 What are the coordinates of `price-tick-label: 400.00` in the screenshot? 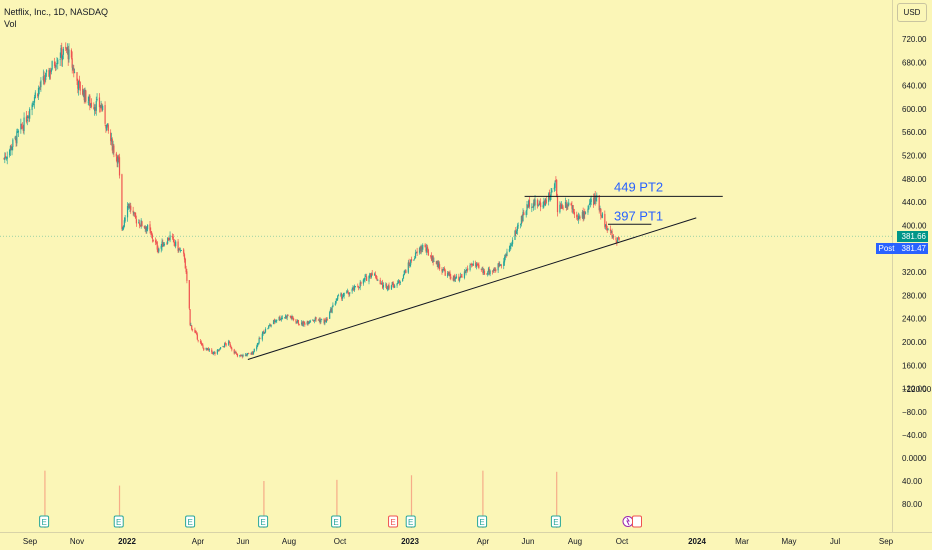 It's located at (914, 225).